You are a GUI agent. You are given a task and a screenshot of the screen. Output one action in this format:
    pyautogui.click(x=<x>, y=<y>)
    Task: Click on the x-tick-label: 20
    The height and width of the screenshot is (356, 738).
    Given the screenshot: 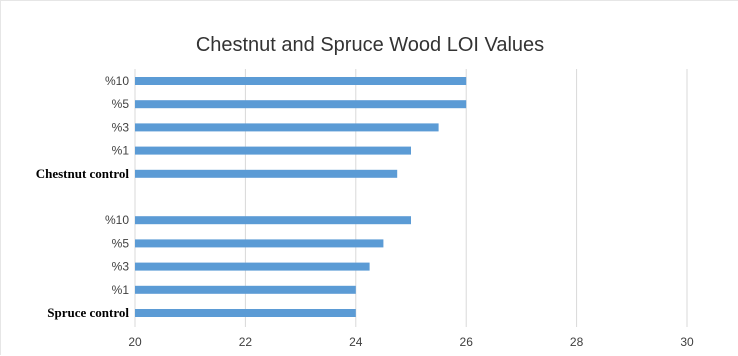 What is the action you would take?
    pyautogui.click(x=135, y=342)
    